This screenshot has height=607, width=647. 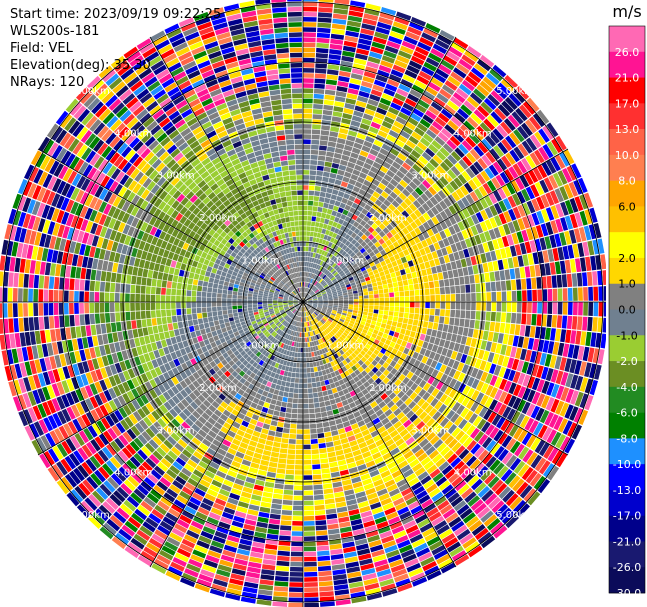 I want to click on elevation: Elevation(deg): 35.30, so click(x=80, y=65).